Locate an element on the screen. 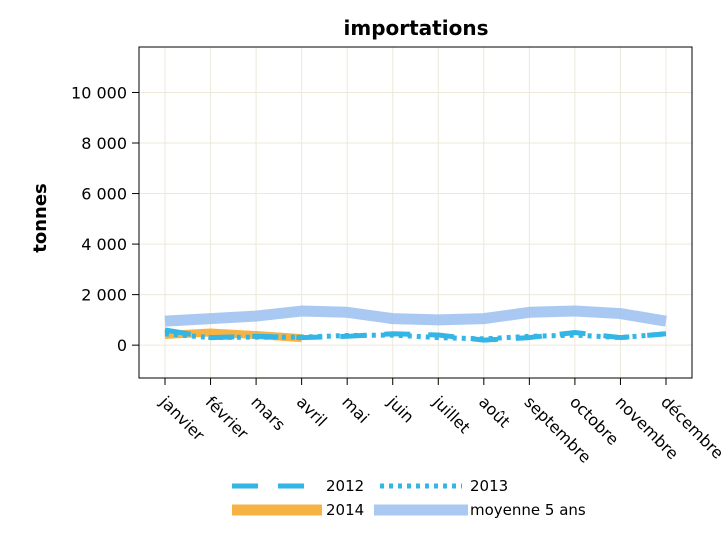 The width and height of the screenshot is (725, 547). y-tick-label: 2 000 is located at coordinates (104, 295).